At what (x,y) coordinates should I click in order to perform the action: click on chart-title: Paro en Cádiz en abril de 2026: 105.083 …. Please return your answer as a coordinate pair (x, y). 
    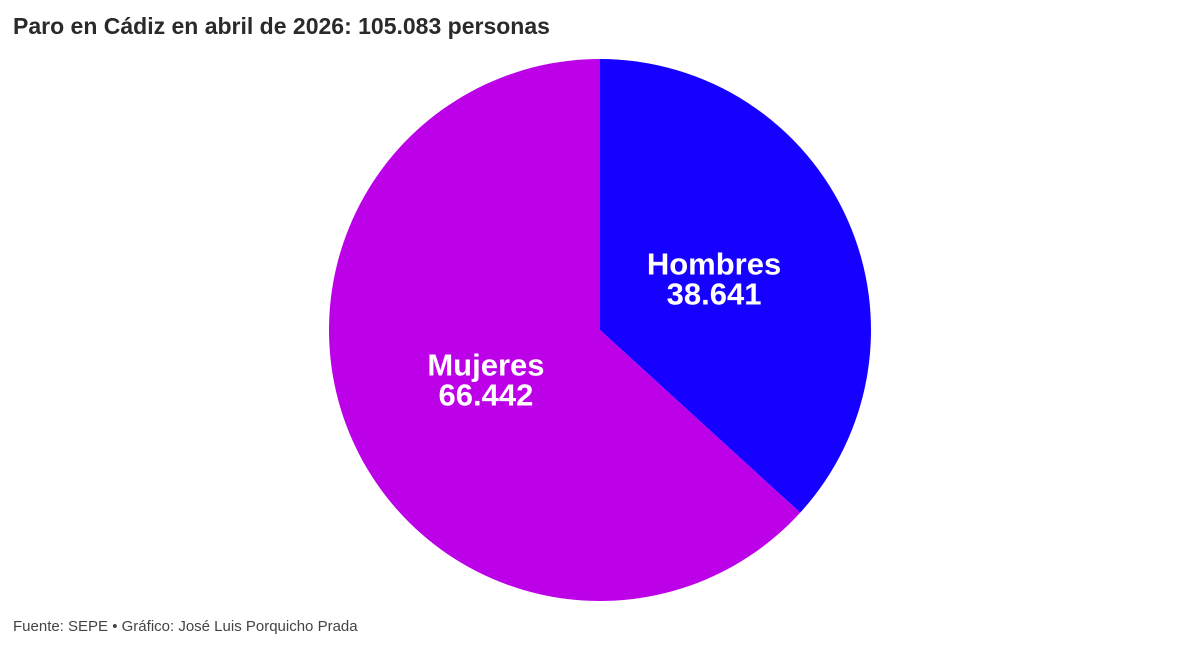
    Looking at the image, I should click on (281, 26).